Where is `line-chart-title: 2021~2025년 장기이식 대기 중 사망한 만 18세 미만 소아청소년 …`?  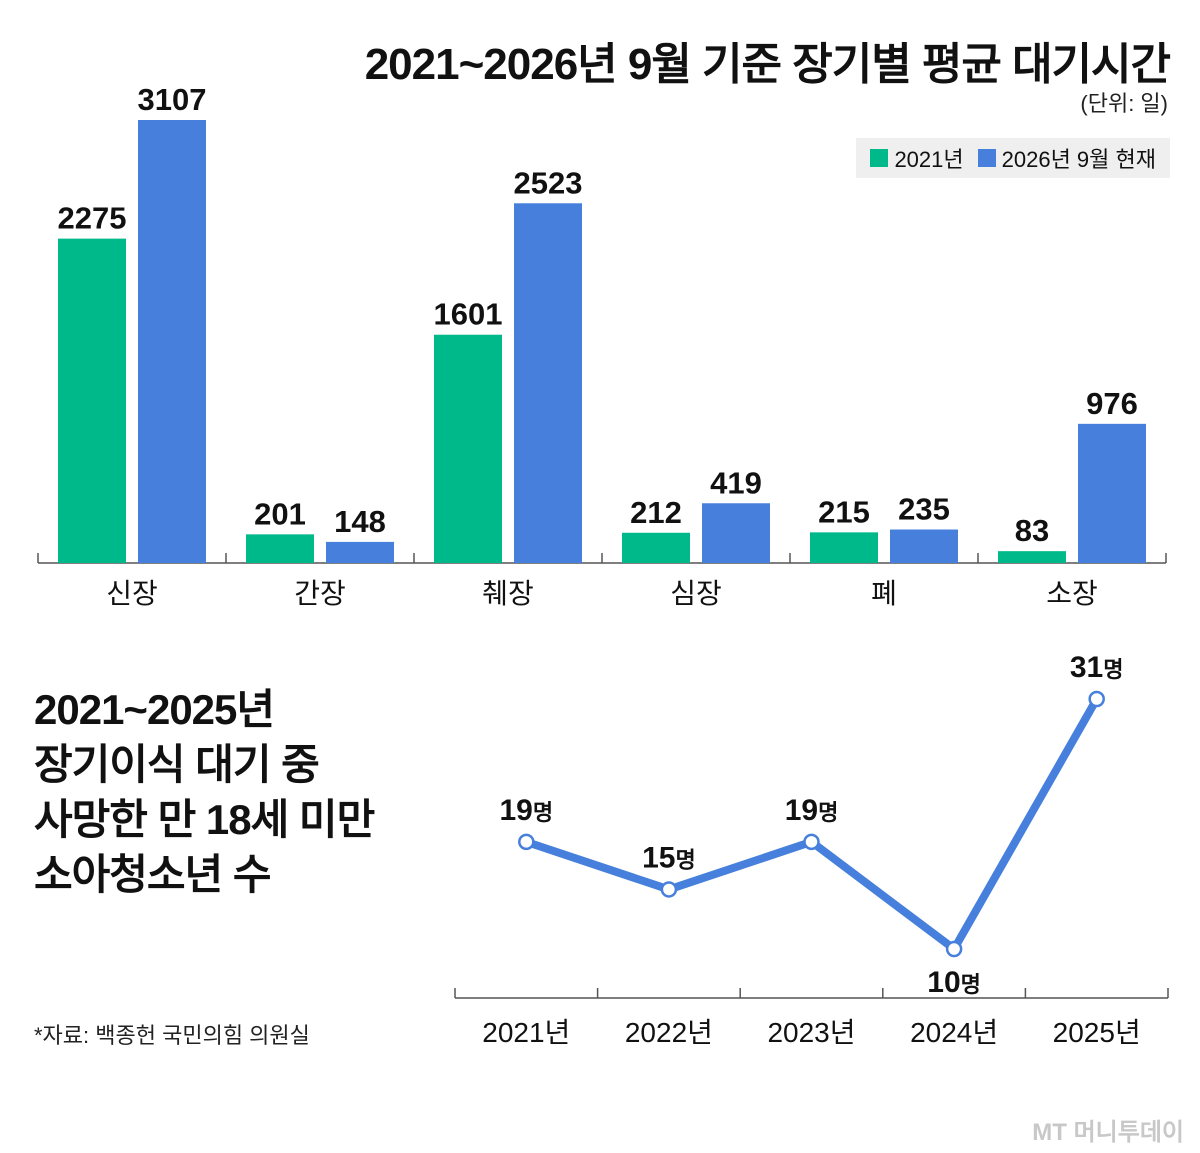 line-chart-title: 2021~2025년 장기이식 대기 중 사망한 만 18세 미만 소아청소년 … is located at coordinates (204, 792).